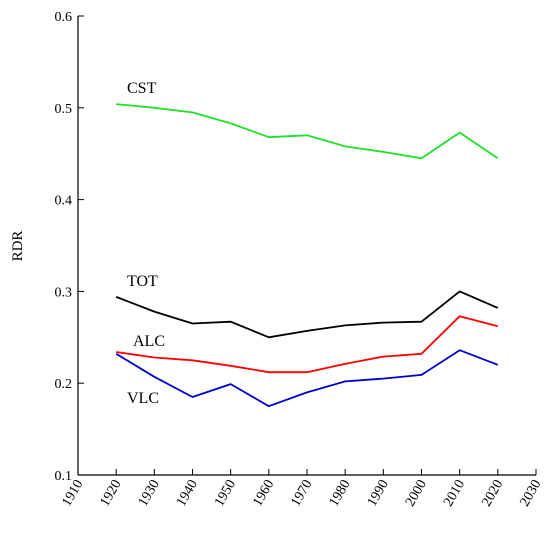  What do you see at coordinates (18, 246) in the screenshot?
I see `y-axis-title: RDR` at bounding box center [18, 246].